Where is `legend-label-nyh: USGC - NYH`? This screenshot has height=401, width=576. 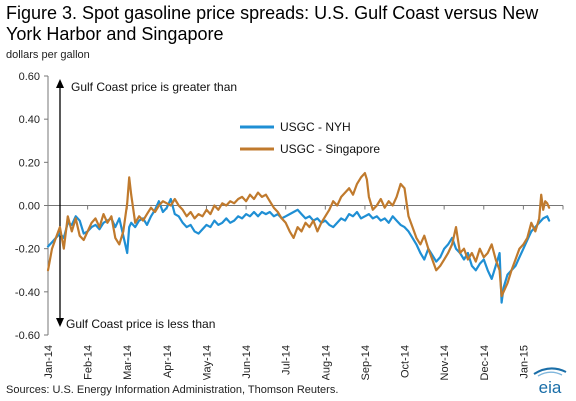
legend-label-nyh: USGC - NYH is located at coordinates (315, 127).